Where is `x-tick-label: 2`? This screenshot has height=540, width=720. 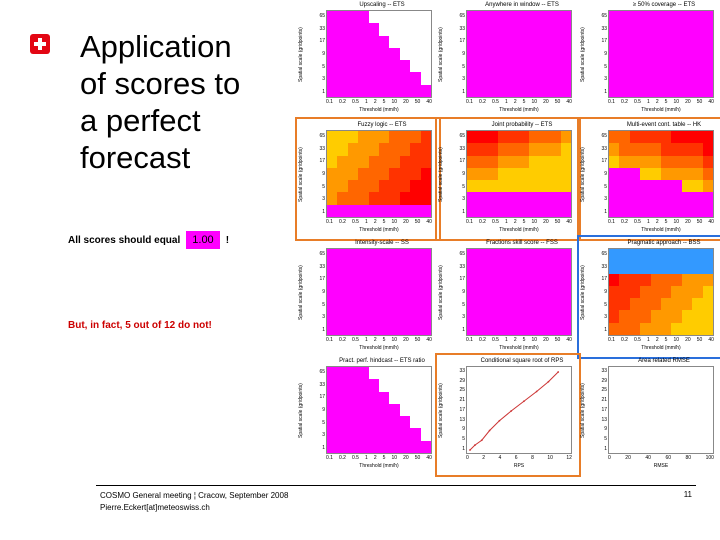
x-tick-label: 2 is located at coordinates (657, 102).